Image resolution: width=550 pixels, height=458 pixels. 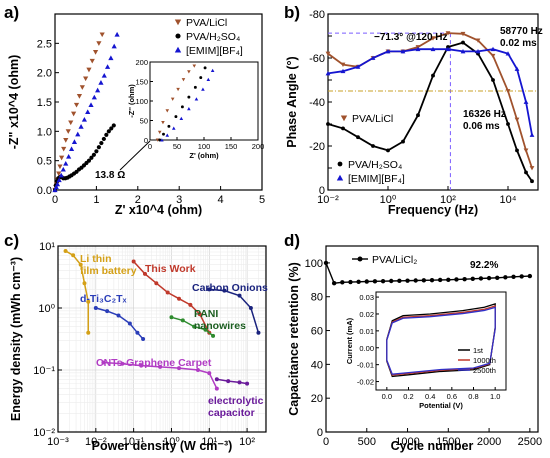 What do you see at coordinates (317, 332) in the screenshot?
I see `y-tick-label: 60` at bounding box center [317, 332].